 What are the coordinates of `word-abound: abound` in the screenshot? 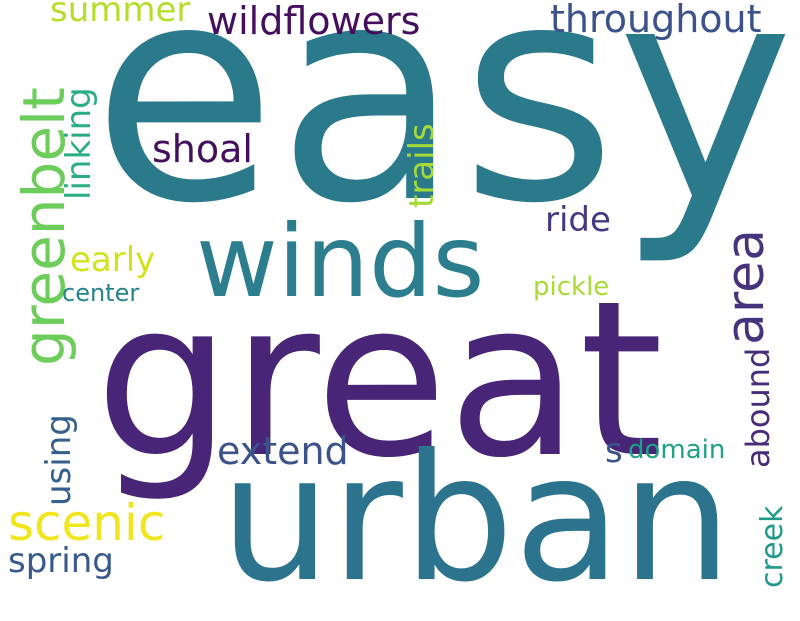 It's located at (758, 407).